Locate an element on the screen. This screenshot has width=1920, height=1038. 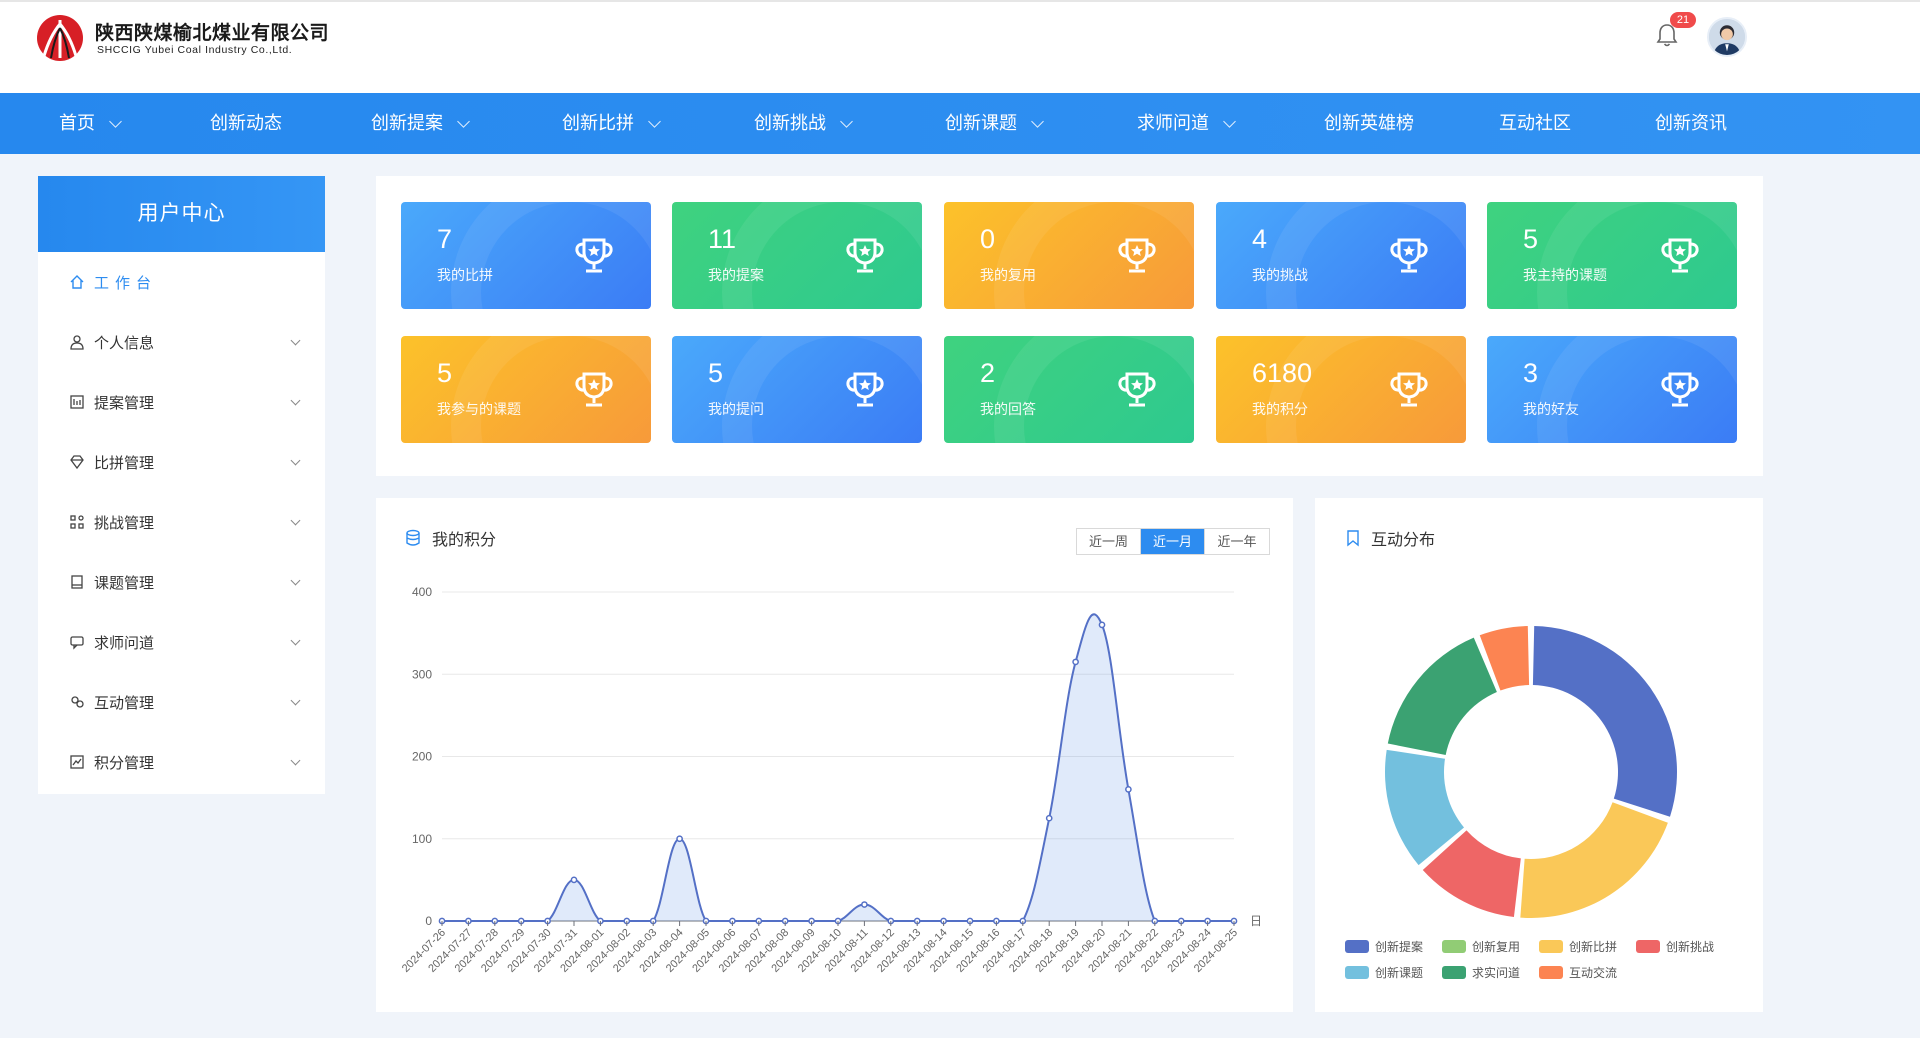
legend-label: 创新挑战 is located at coordinates (1690, 947).